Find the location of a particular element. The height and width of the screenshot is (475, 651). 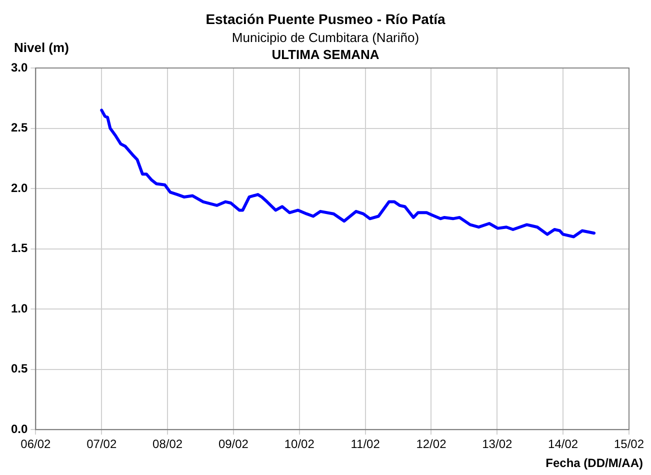

x-tick-label: 09/02 is located at coordinates (233, 444).